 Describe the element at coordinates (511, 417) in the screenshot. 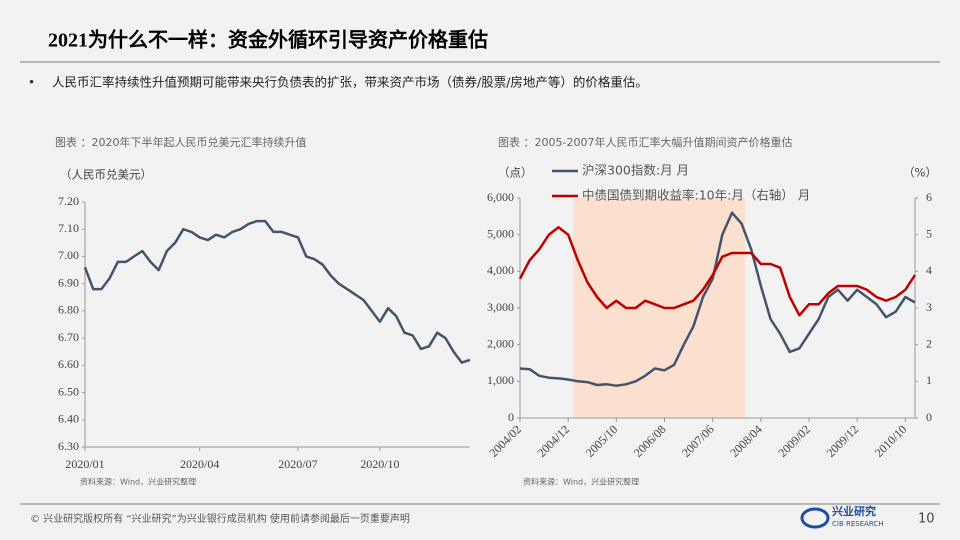

I see `y-tick-label: 0` at that location.